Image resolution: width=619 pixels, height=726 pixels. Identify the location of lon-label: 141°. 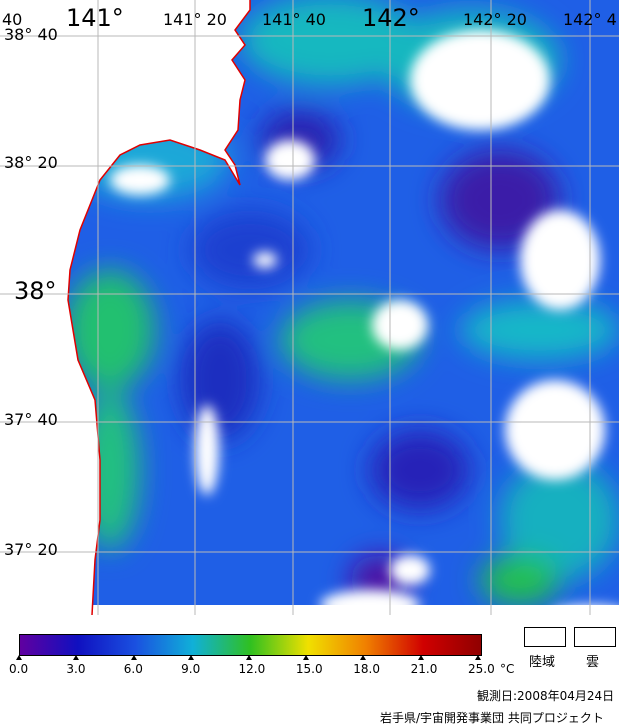
(95, 18).